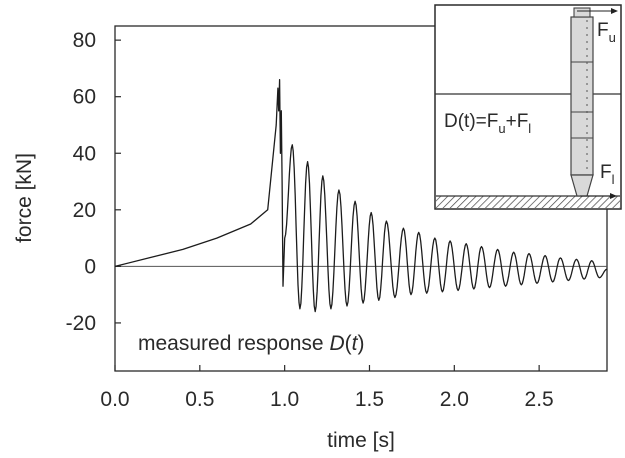  I want to click on lower-force-arrowhead, so click(613, 196).